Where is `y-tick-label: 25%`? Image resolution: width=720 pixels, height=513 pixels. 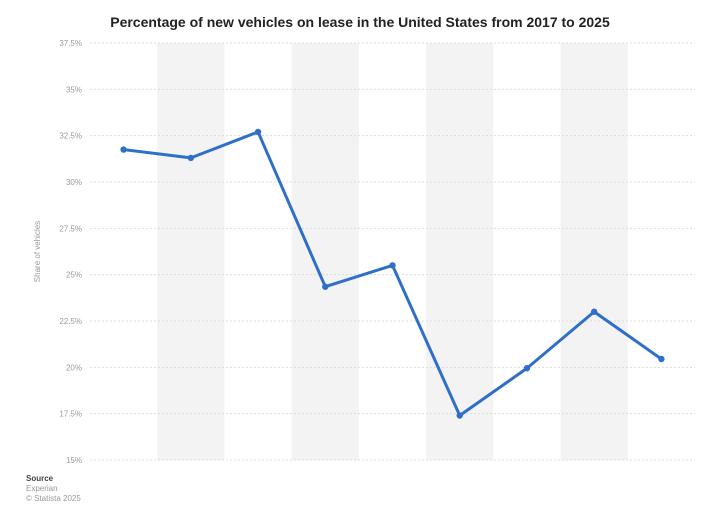
y-tick-label: 25% is located at coordinates (74, 275).